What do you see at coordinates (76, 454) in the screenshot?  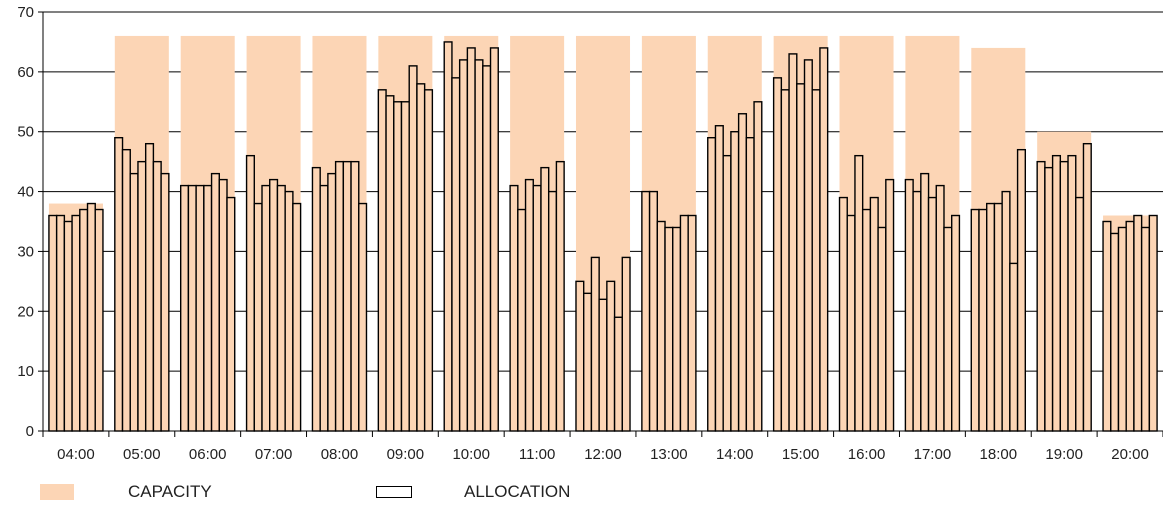 I see `x-tick-label: 04:00` at bounding box center [76, 454].